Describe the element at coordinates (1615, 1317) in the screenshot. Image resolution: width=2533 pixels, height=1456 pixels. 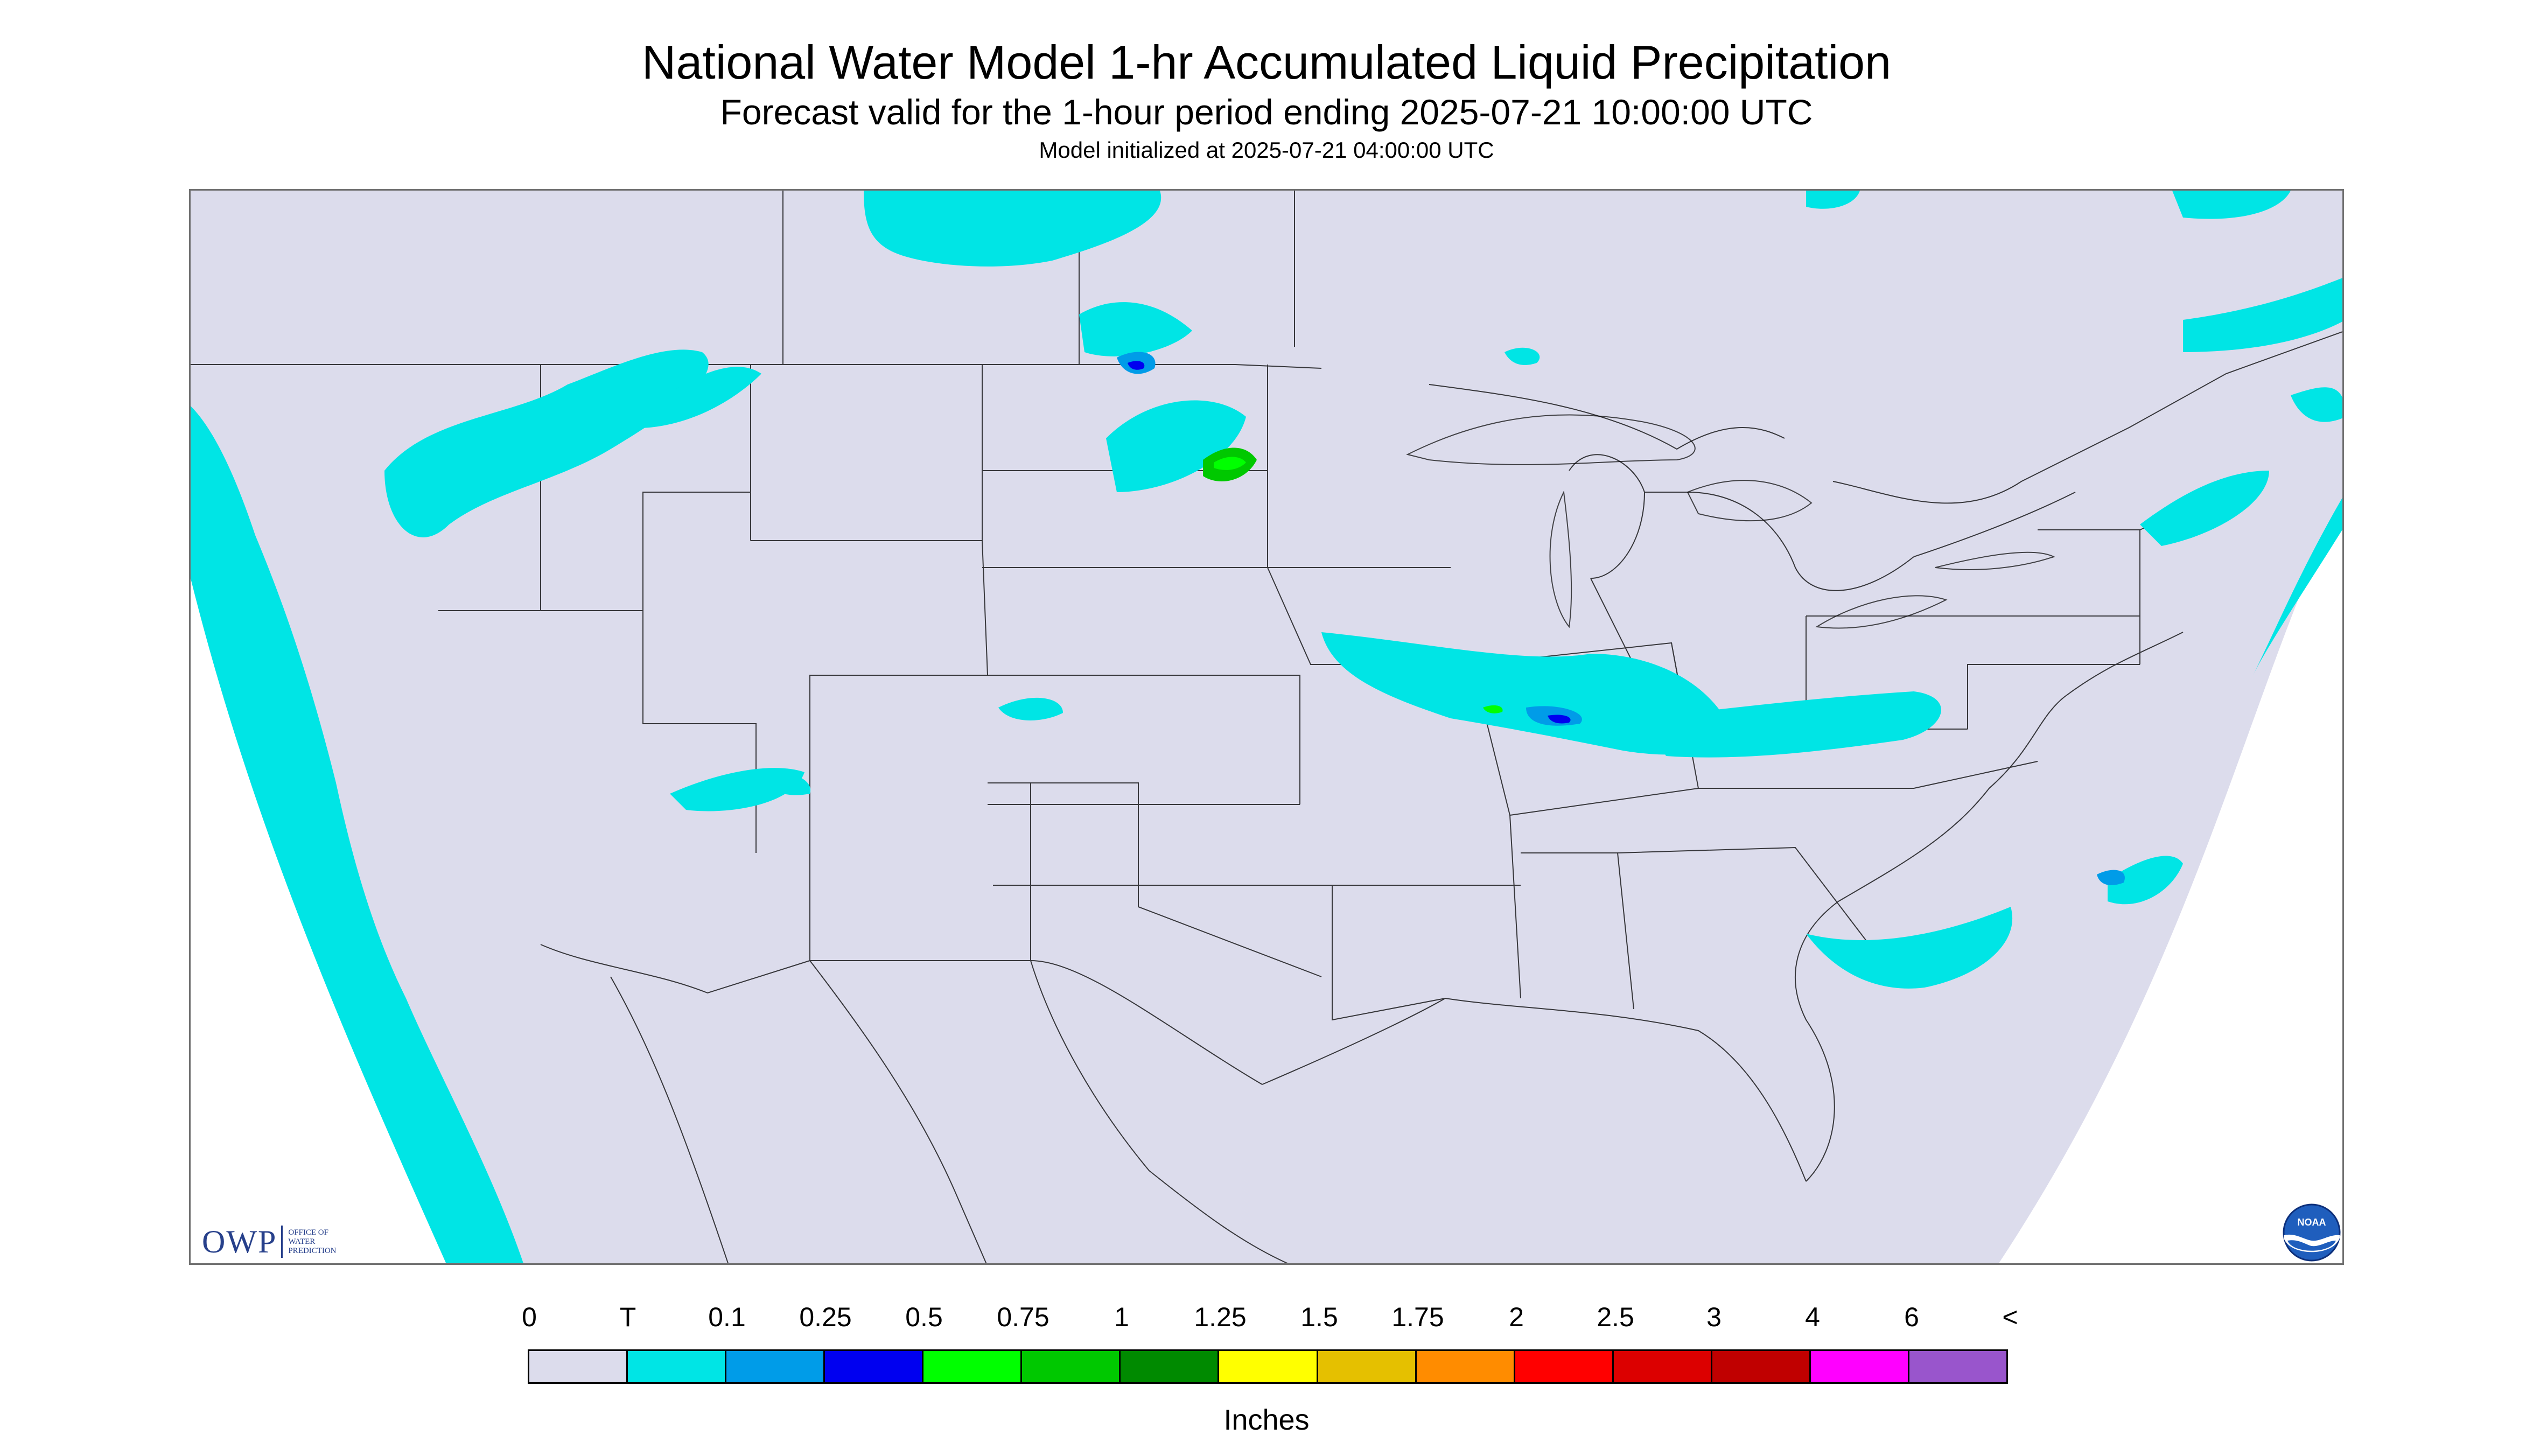
I see `legend-label: 2.5` at that location.